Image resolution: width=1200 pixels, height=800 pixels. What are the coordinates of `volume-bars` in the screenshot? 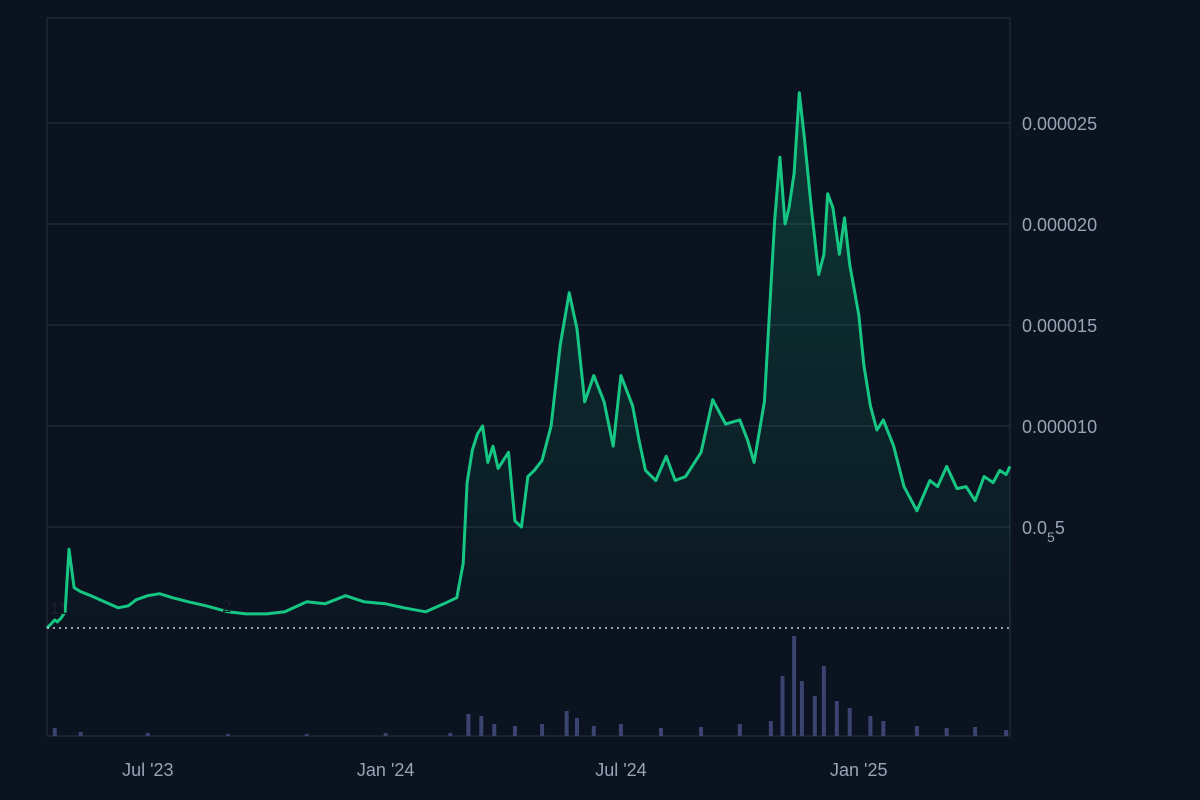 It's located at (530, 686).